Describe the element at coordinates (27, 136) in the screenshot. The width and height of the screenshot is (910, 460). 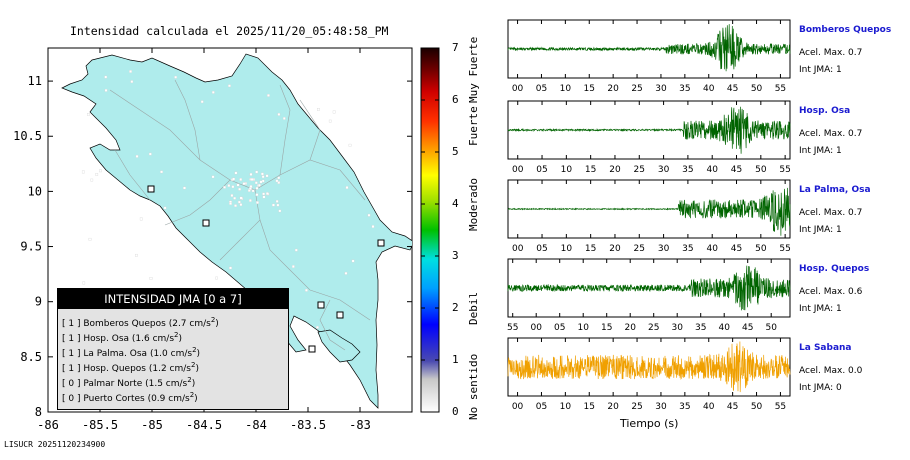
I see `lat-tick-label: 10.5` at that location.